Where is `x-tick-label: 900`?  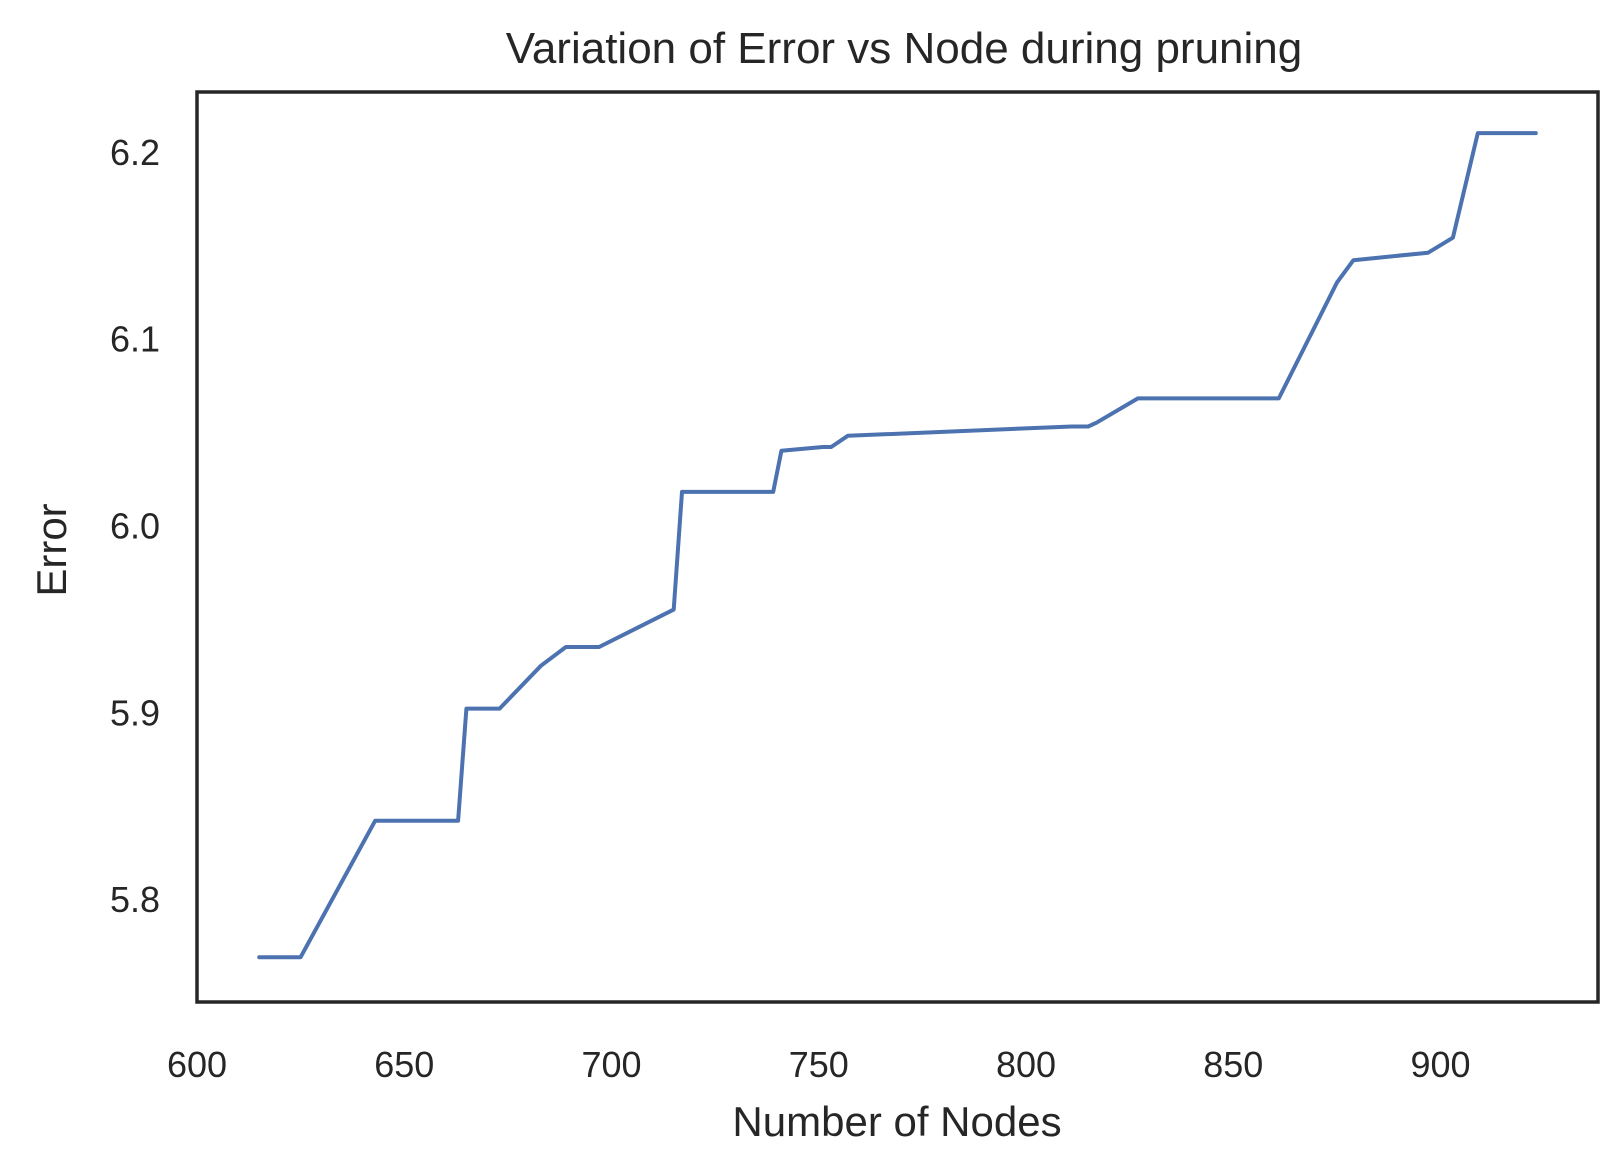
x-tick-label: 900 is located at coordinates (1440, 1064).